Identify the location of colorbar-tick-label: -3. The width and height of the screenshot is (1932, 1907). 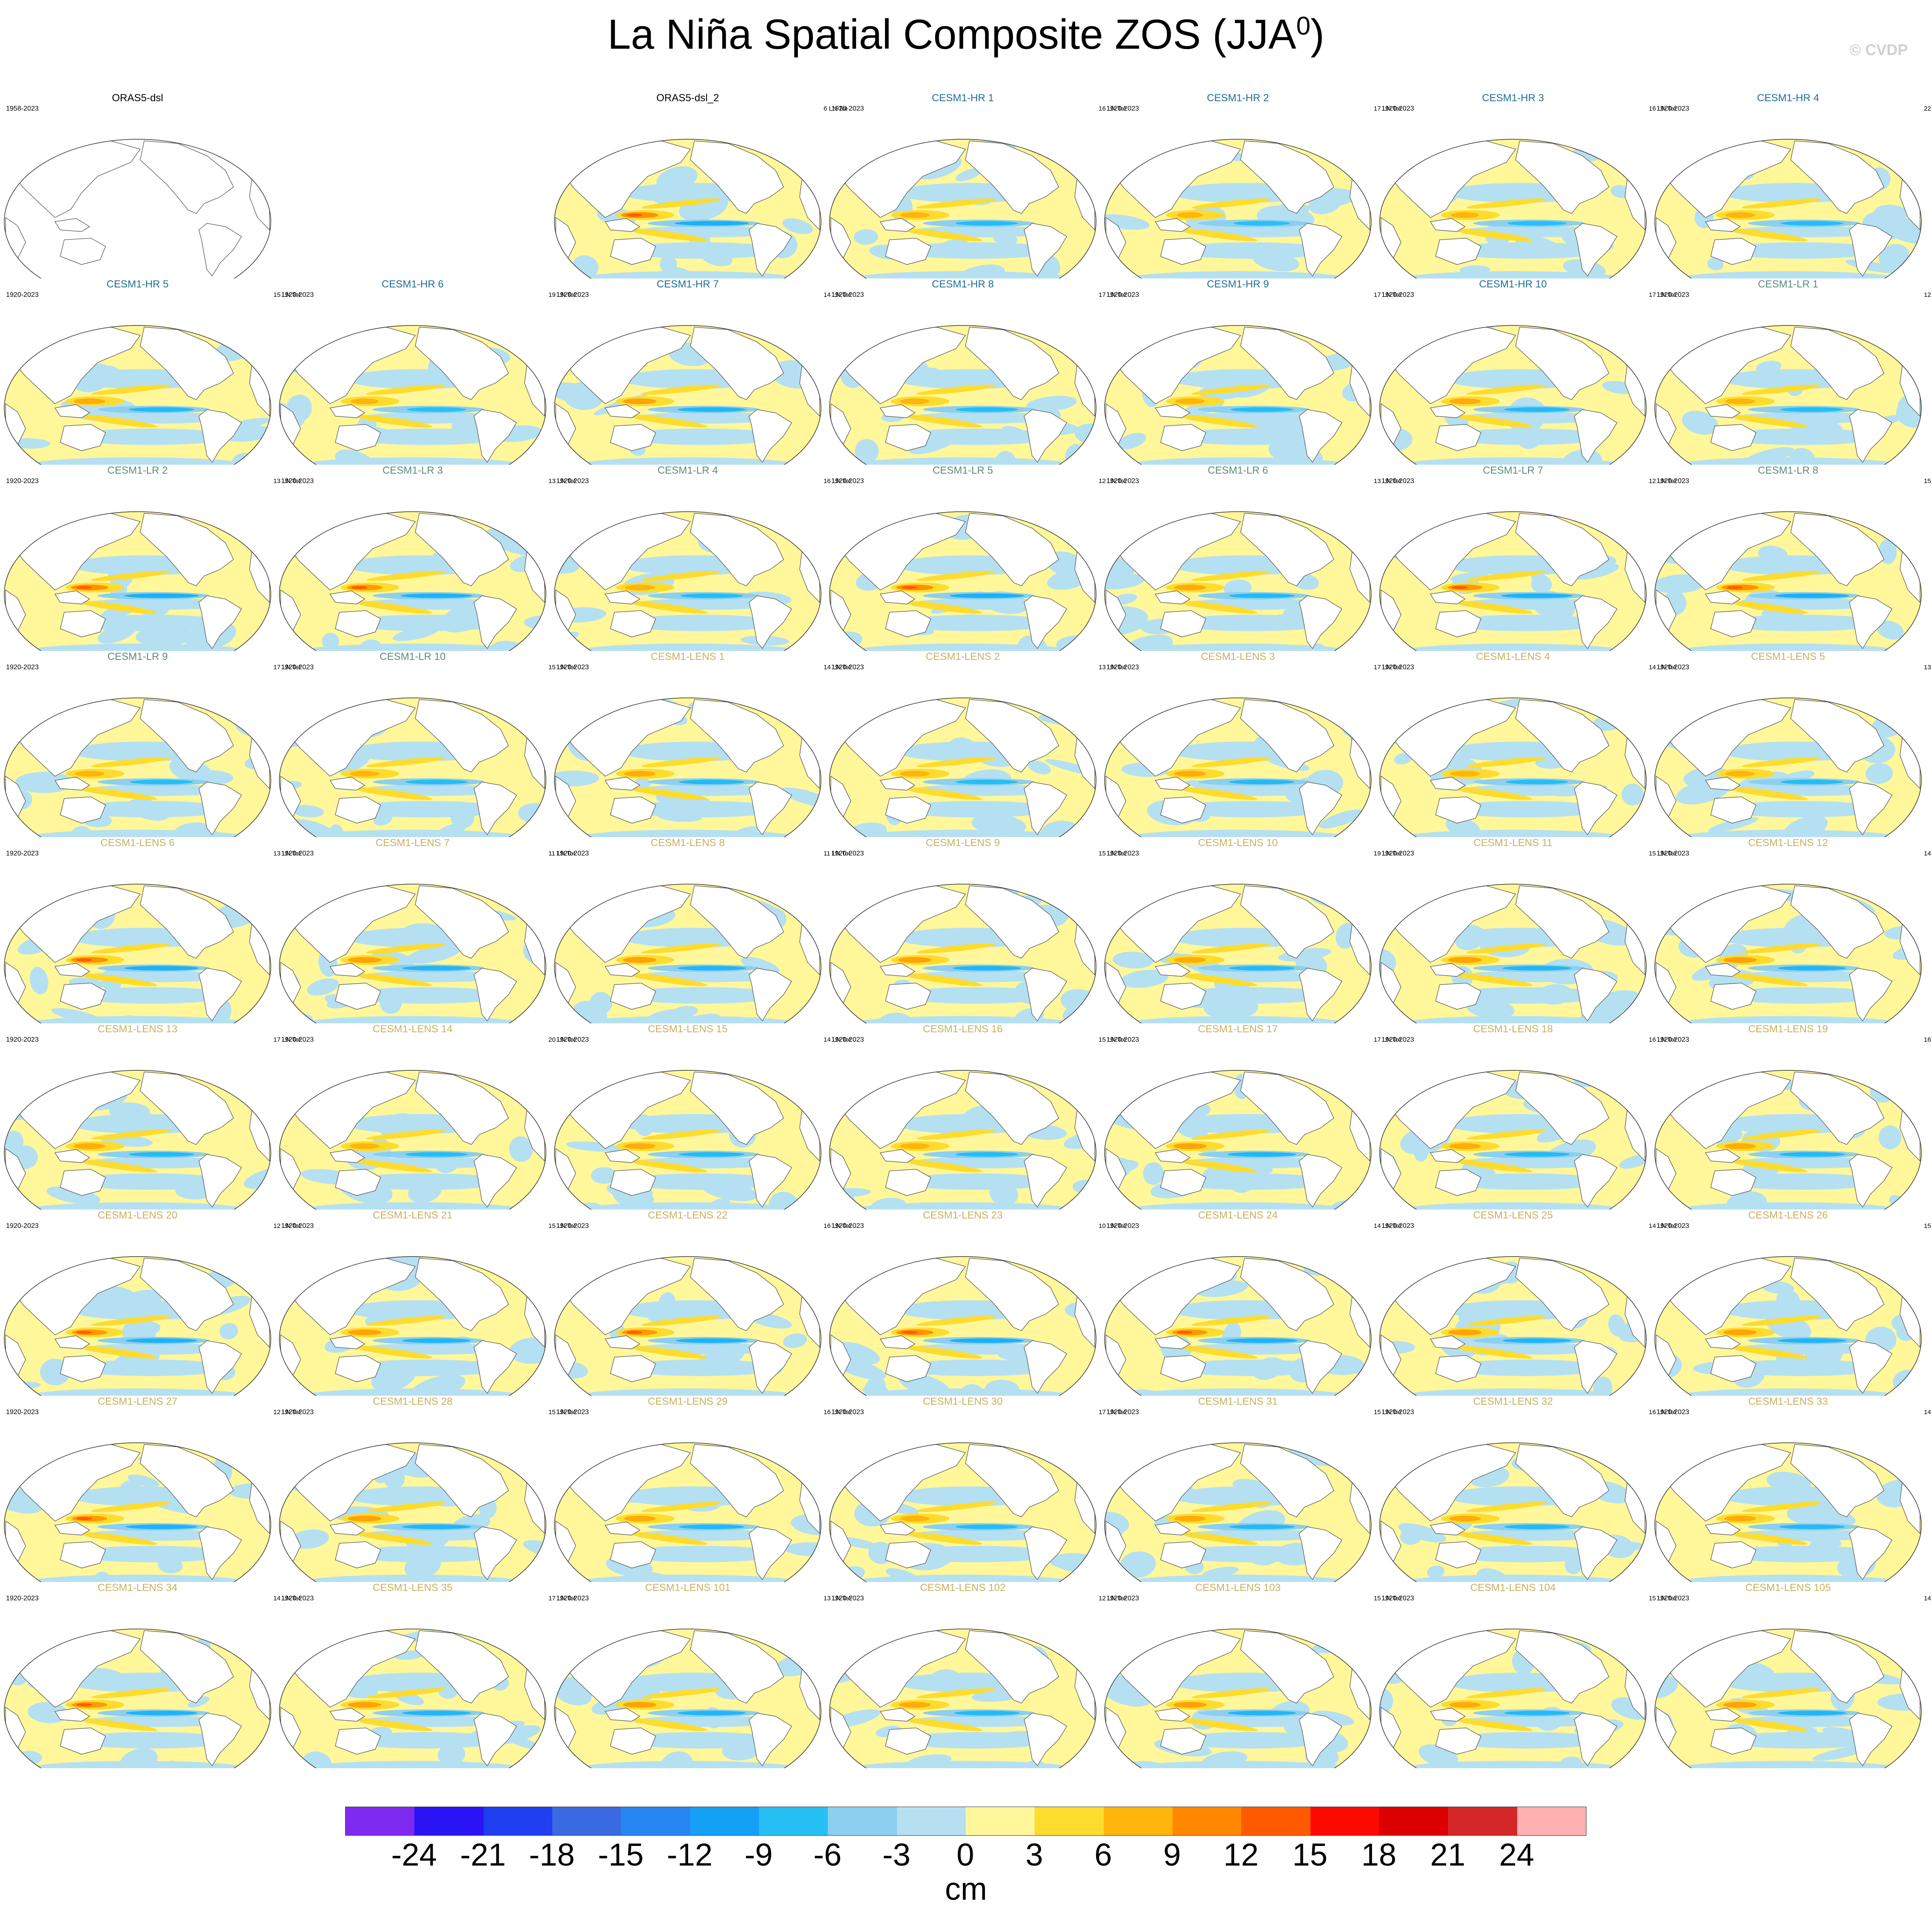
(896, 1855).